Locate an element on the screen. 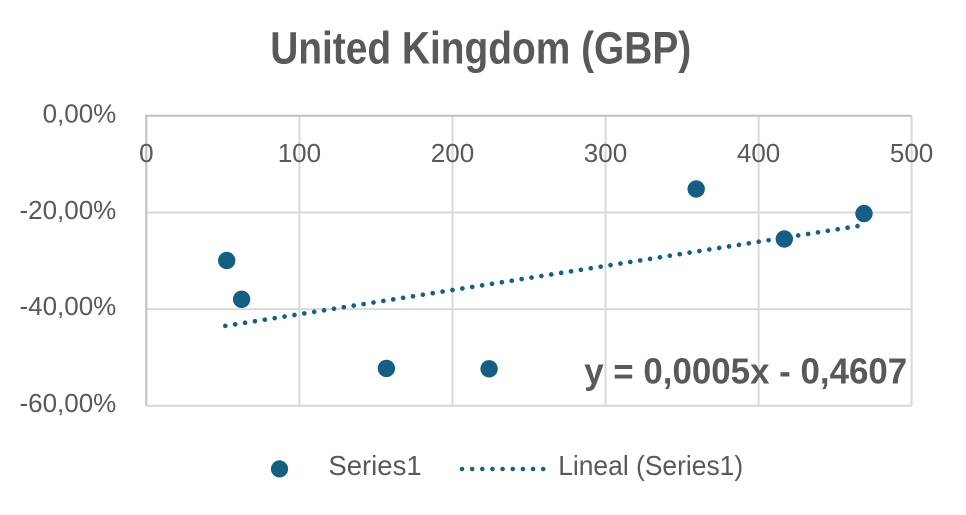 Image resolution: width=966 pixels, height=515 pixels. svg-text: United Kingdom (GBP) is located at coordinates (480, 48).